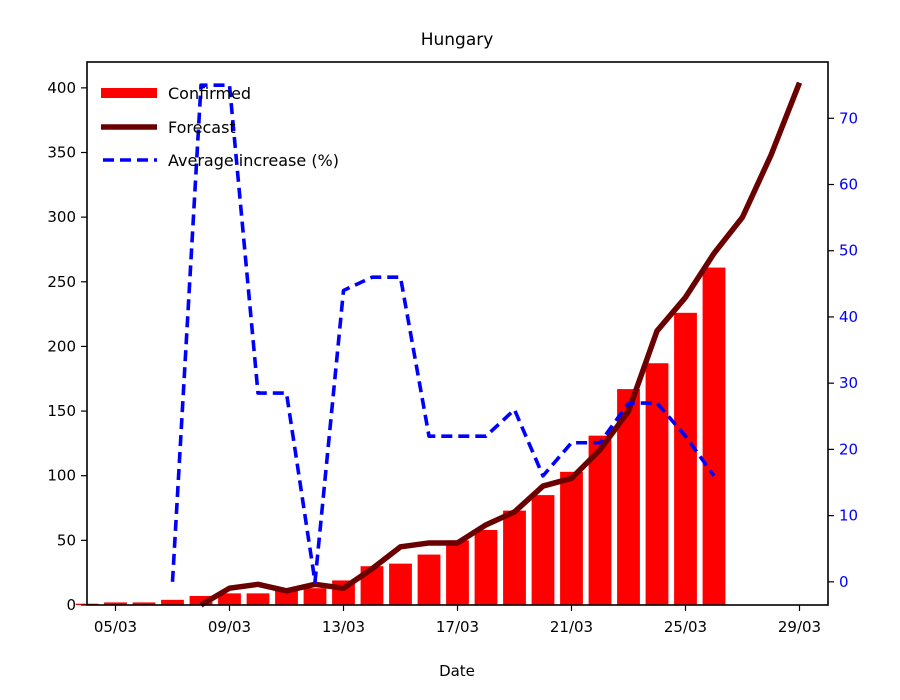  What do you see at coordinates (343, 627) in the screenshot?
I see `x-tick-label: 13/03` at bounding box center [343, 627].